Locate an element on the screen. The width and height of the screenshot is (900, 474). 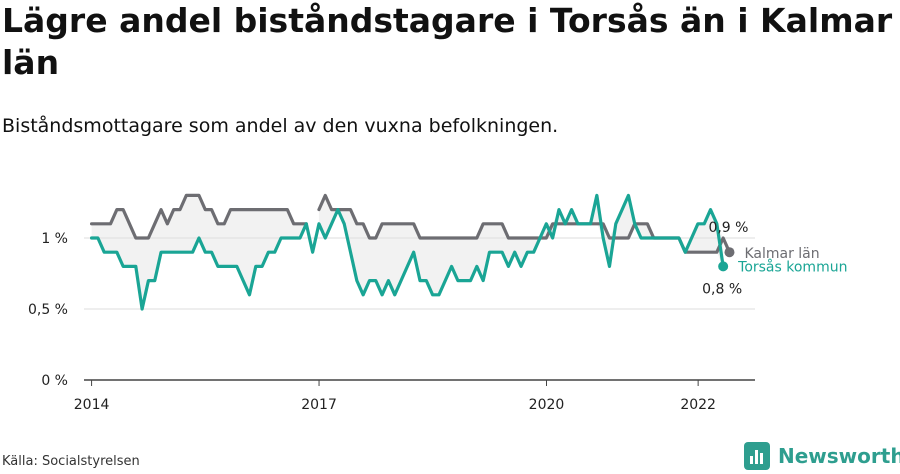
source-note: Källa: Socialstyrelsen is located at coordinates (71, 461).